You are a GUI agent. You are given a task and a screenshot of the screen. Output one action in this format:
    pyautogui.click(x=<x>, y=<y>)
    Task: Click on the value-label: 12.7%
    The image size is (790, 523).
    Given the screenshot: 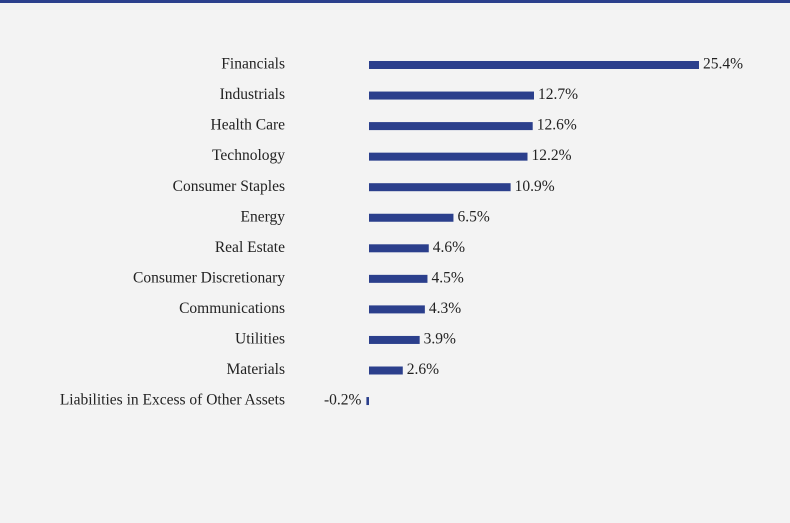 What is the action you would take?
    pyautogui.click(x=558, y=94)
    